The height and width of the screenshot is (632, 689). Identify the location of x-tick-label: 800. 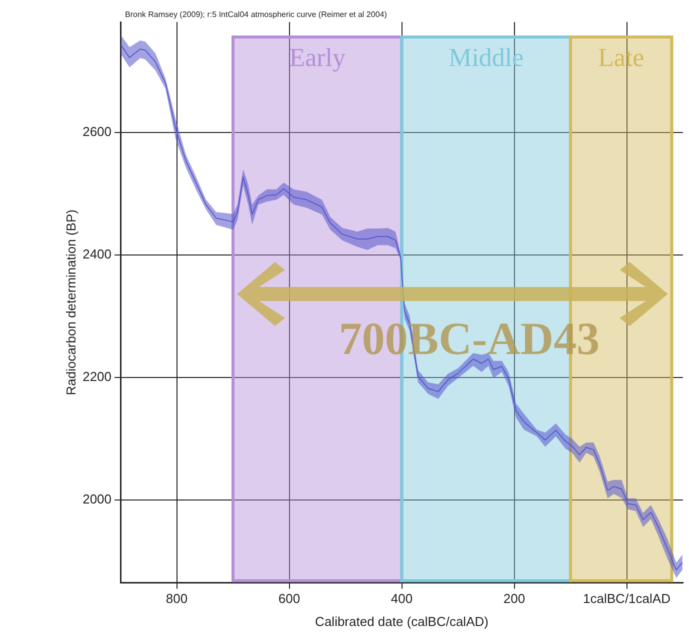
(177, 598).